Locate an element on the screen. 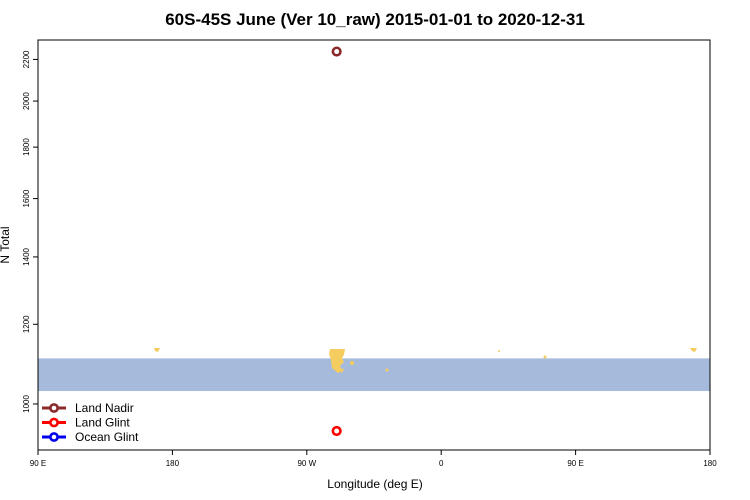 This screenshot has width=750, height=500. legend-label-land-glint: Land Glint is located at coordinates (102, 423).